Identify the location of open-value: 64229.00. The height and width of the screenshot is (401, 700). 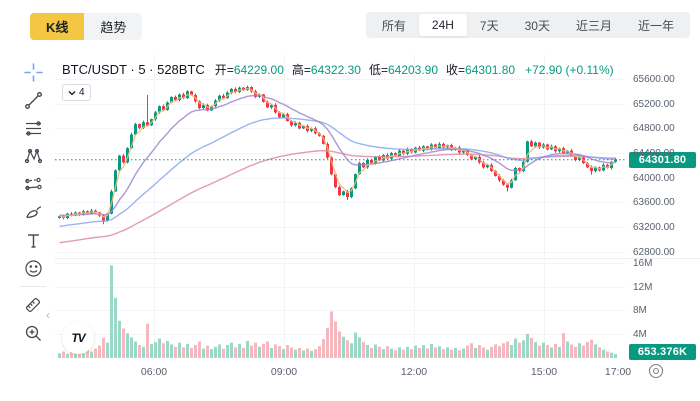
(258, 70).